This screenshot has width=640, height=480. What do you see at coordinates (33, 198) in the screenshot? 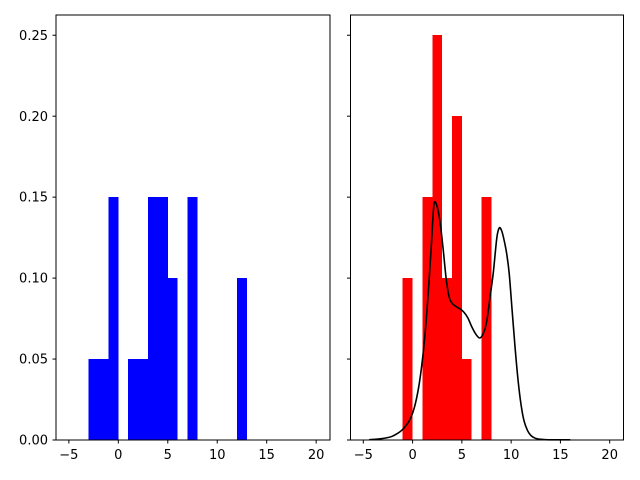
I see `y-tick-label: 0.15` at bounding box center [33, 198].